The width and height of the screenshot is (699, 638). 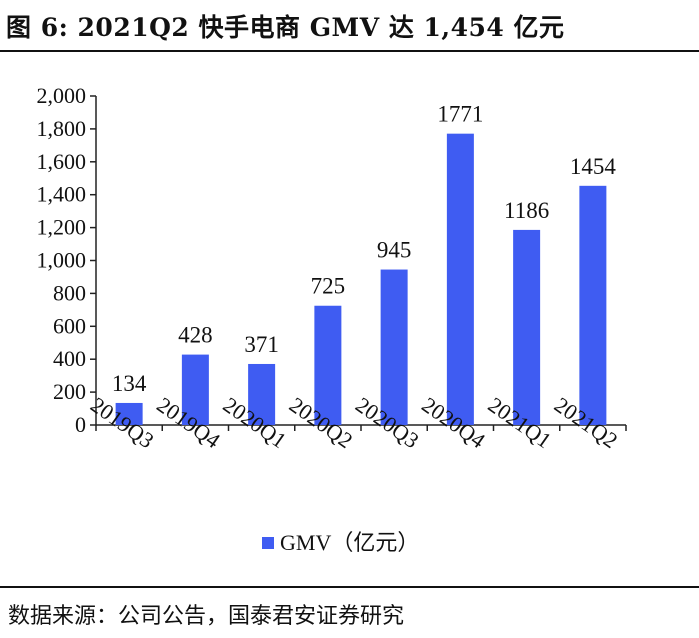 What do you see at coordinates (80, 424) in the screenshot?
I see `y-tick-label: 0` at bounding box center [80, 424].